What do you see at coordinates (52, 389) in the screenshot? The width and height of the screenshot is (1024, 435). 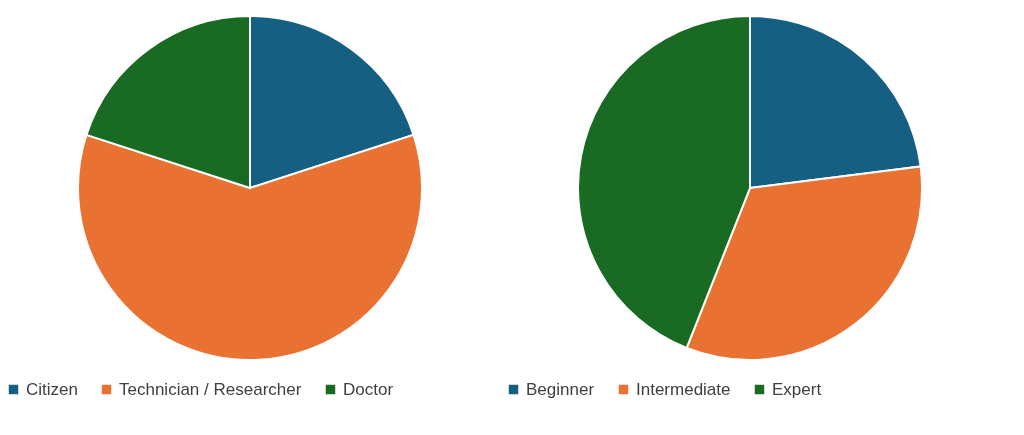 I see `legend-label: Citizen` at bounding box center [52, 389].